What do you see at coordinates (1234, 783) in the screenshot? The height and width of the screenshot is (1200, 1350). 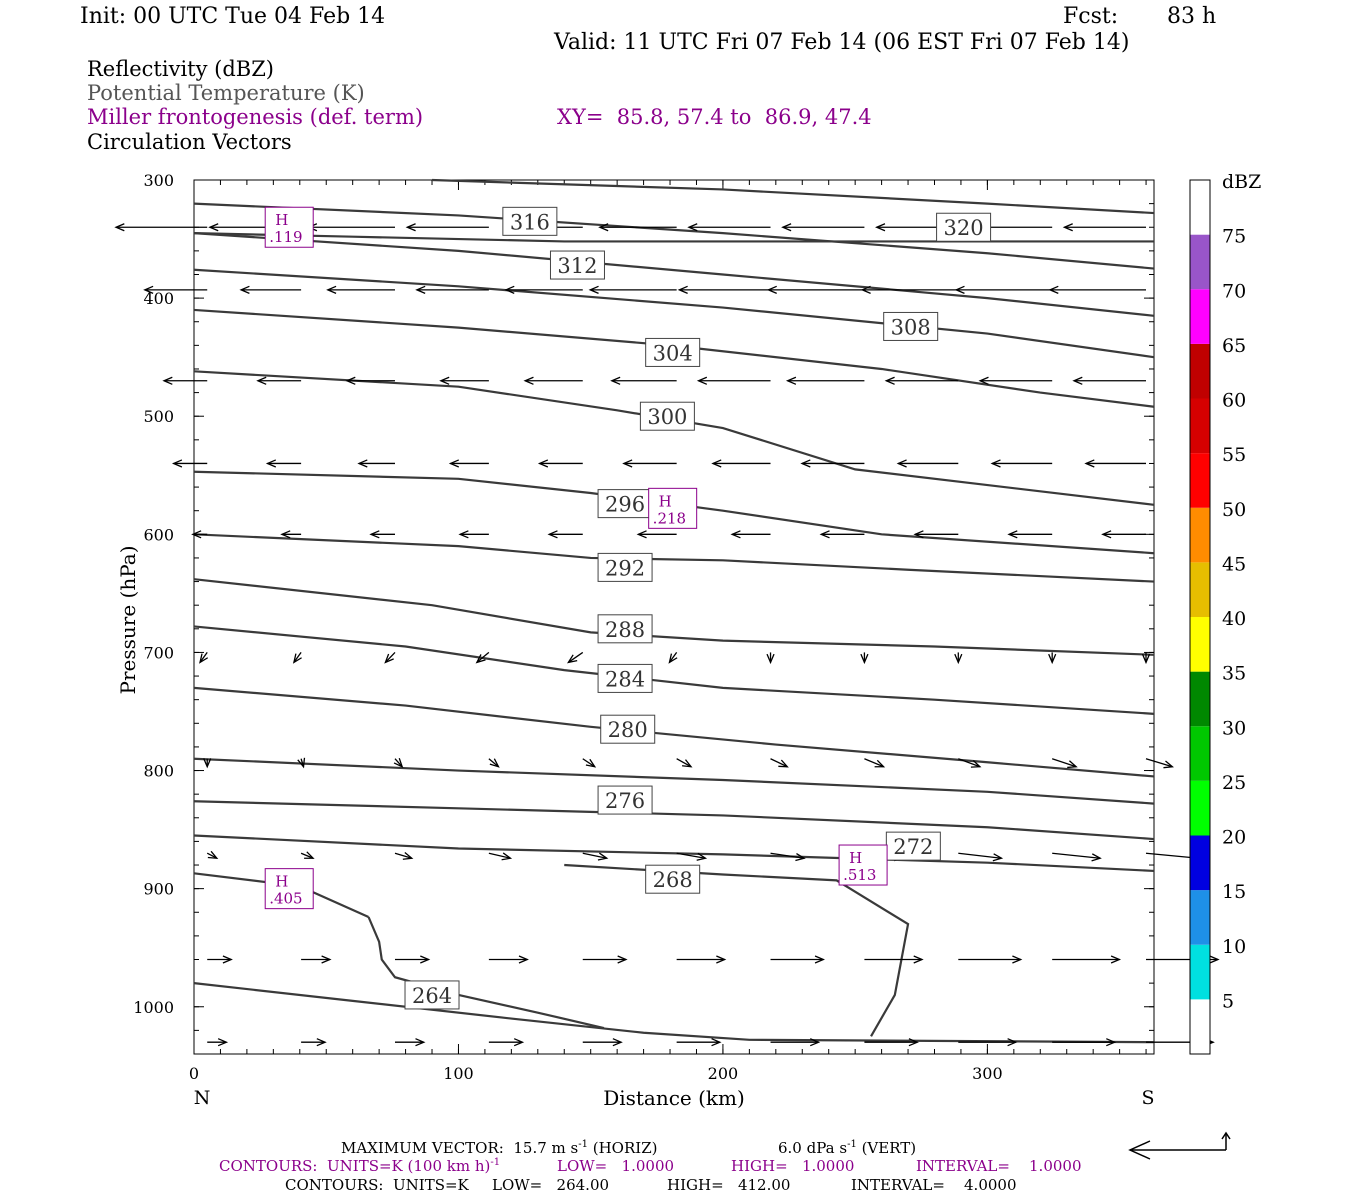 I see `colorbar-tick-label: 25` at bounding box center [1234, 783].